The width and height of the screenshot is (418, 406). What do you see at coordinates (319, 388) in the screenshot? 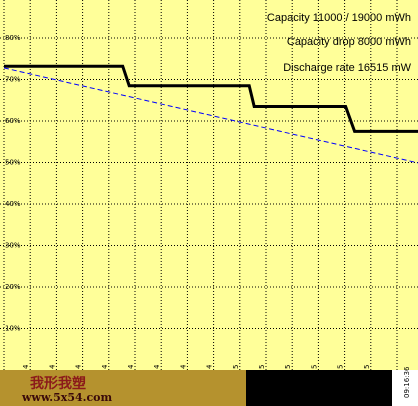
I see `bottom-band-black` at bounding box center [319, 388].